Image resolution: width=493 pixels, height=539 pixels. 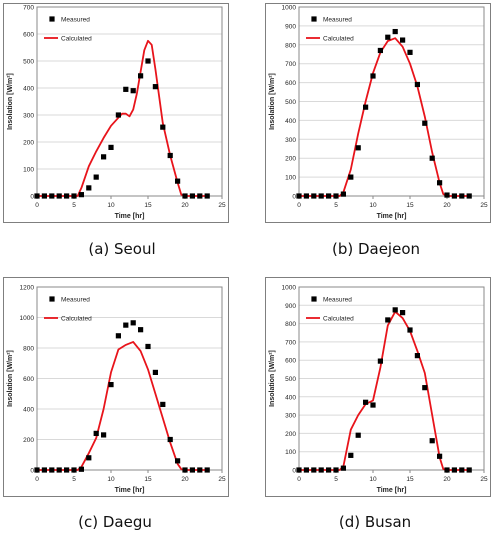 I want to click on y-tick-label: 700, so click(x=28, y=8).